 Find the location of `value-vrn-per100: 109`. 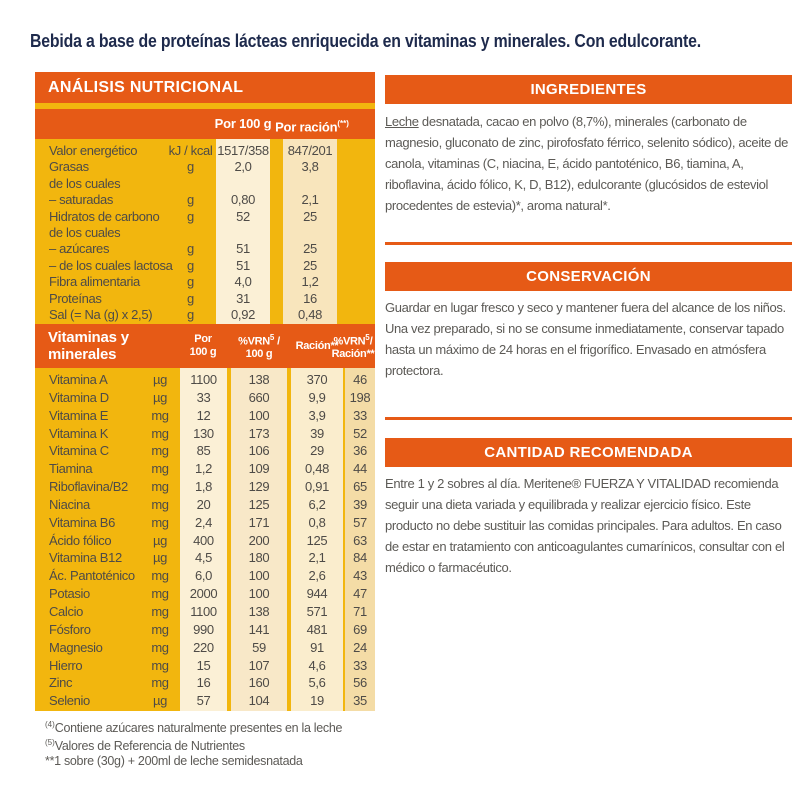

value-vrn-per100: 109 is located at coordinates (259, 469).